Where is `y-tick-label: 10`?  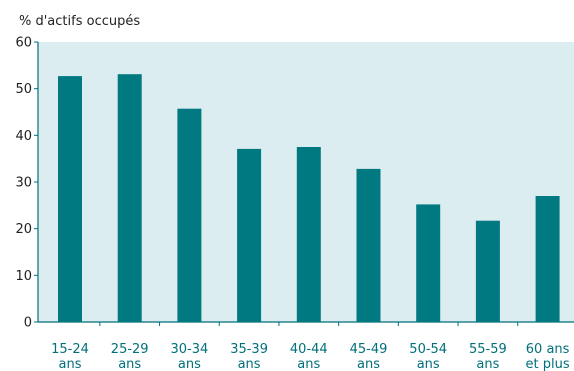 y-tick-label: 10 is located at coordinates (23, 276).